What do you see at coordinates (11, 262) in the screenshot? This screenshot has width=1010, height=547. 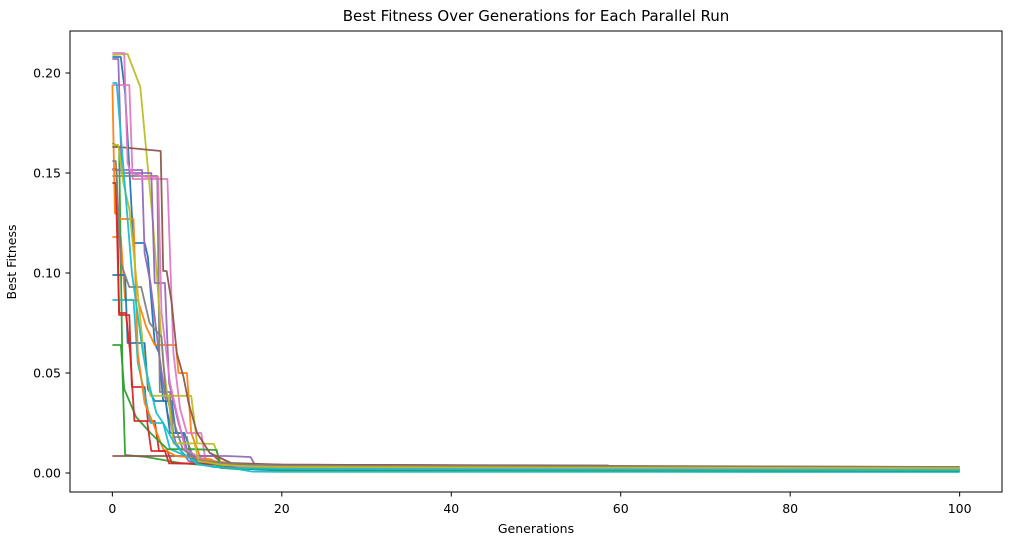 I see `y-axis-label: Best Fitness` at bounding box center [11, 262].